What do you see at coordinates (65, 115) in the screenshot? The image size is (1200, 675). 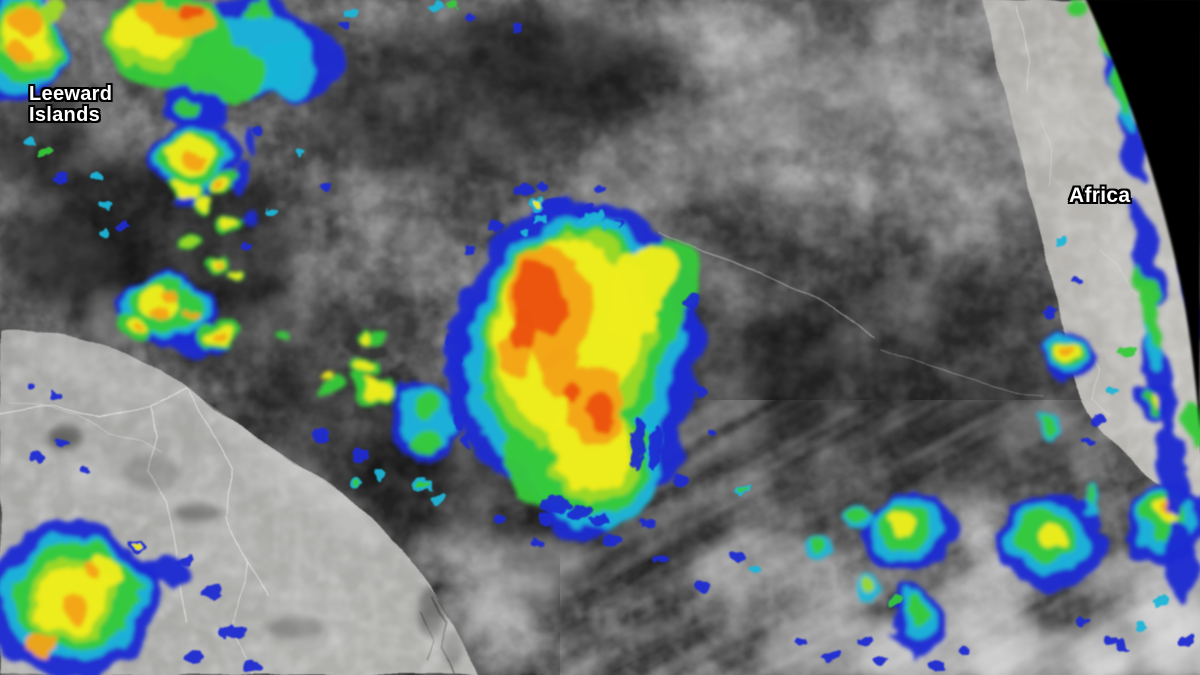 I see `label-leeward-line2: Islands` at bounding box center [65, 115].